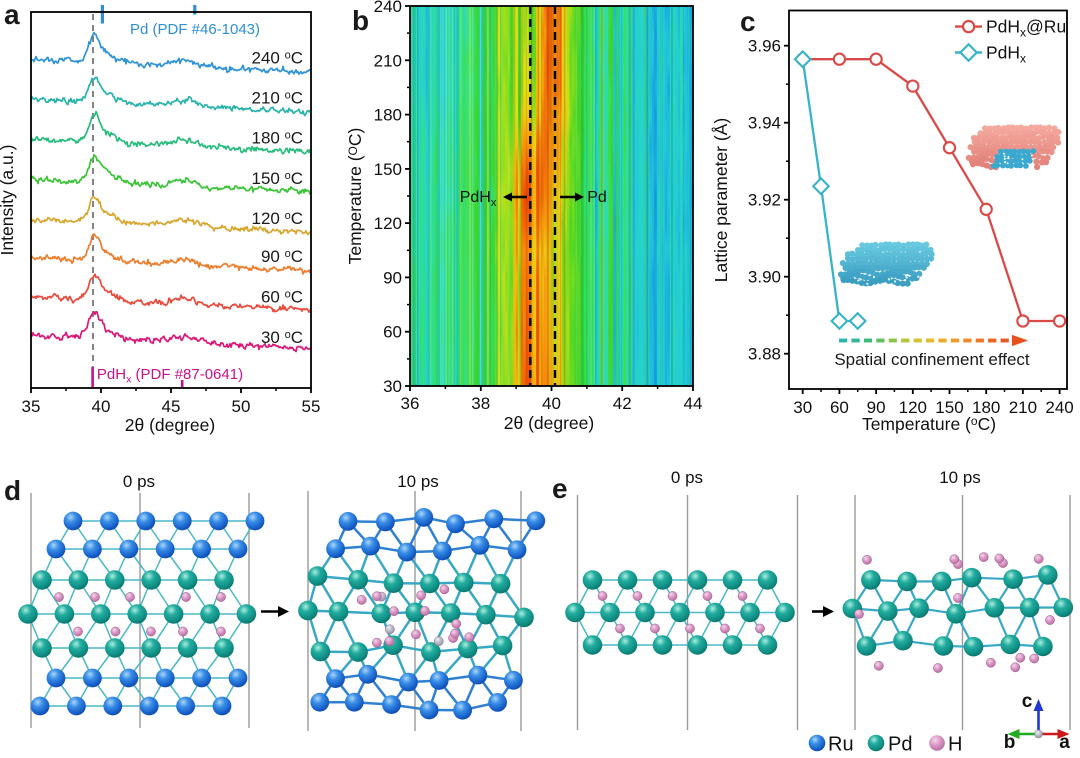 This screenshot has width=1080, height=758. I want to click on svg-text: 120, so click(388, 223).